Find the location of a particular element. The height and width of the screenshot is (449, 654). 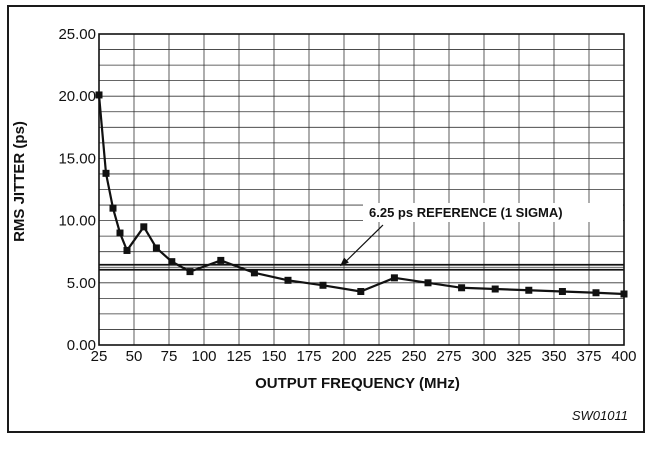

y-tick-label: 0.00 is located at coordinates (81, 345).